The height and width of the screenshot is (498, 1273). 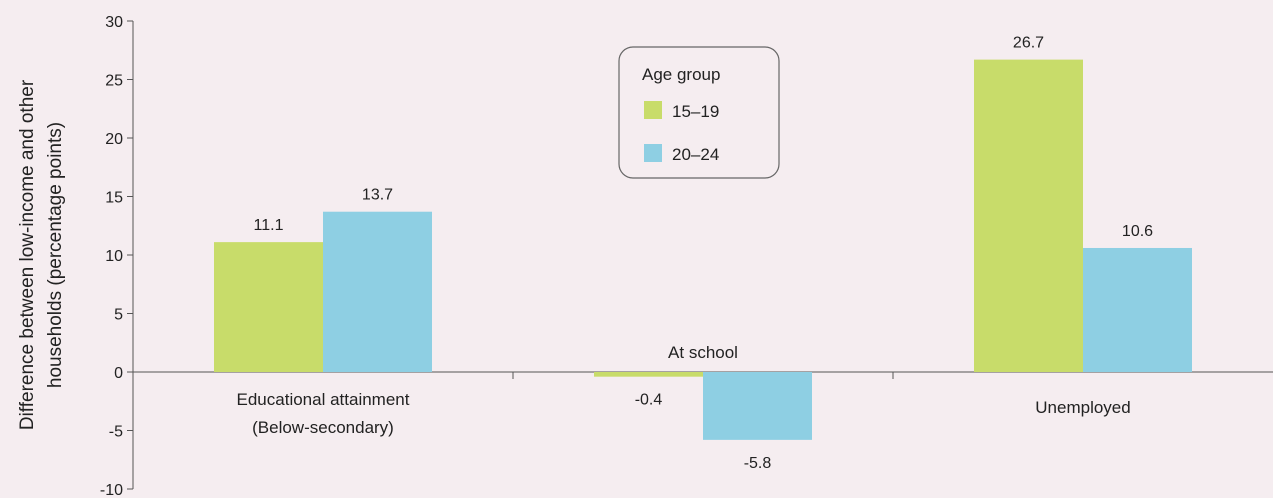 I want to click on category-label: Educational attainment, so click(x=323, y=399).